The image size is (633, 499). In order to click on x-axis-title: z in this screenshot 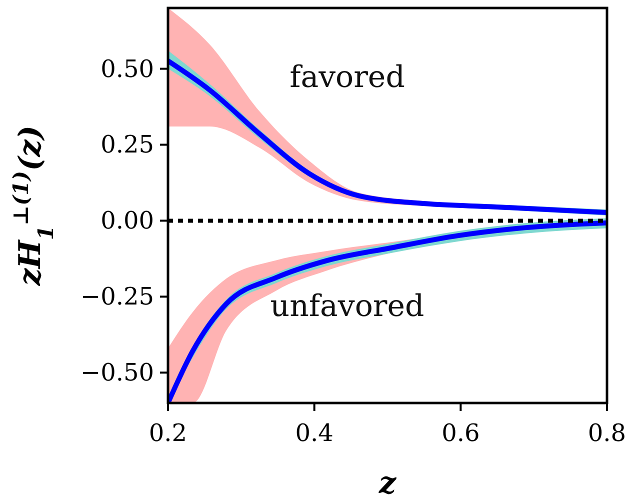, I will do `click(387, 482)`.